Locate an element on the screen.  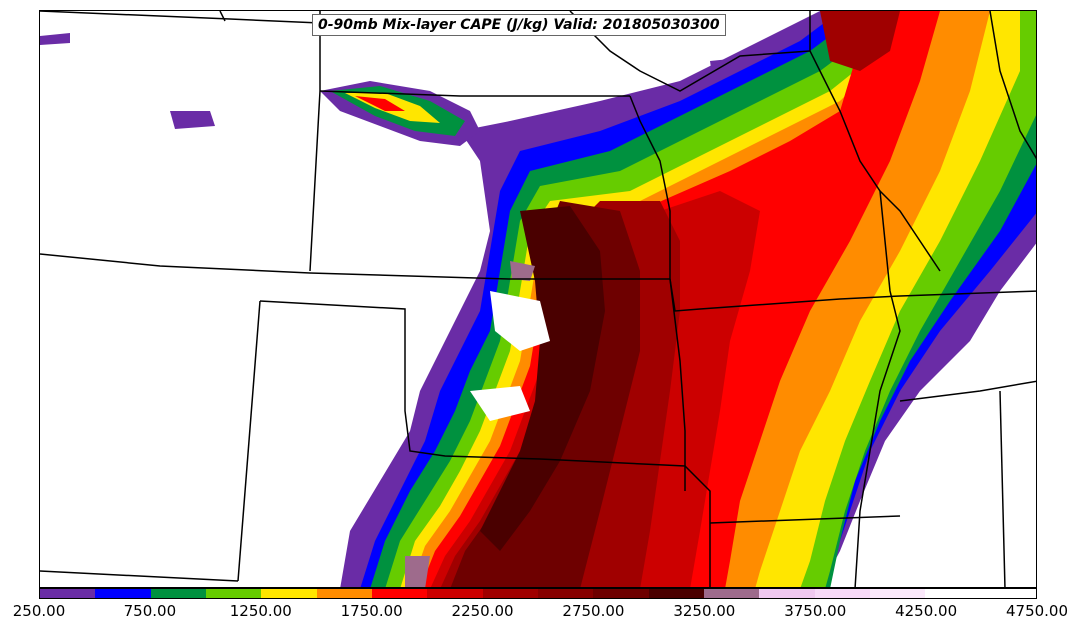
colorbar-tick-label: 3250.00 is located at coordinates (704, 611).